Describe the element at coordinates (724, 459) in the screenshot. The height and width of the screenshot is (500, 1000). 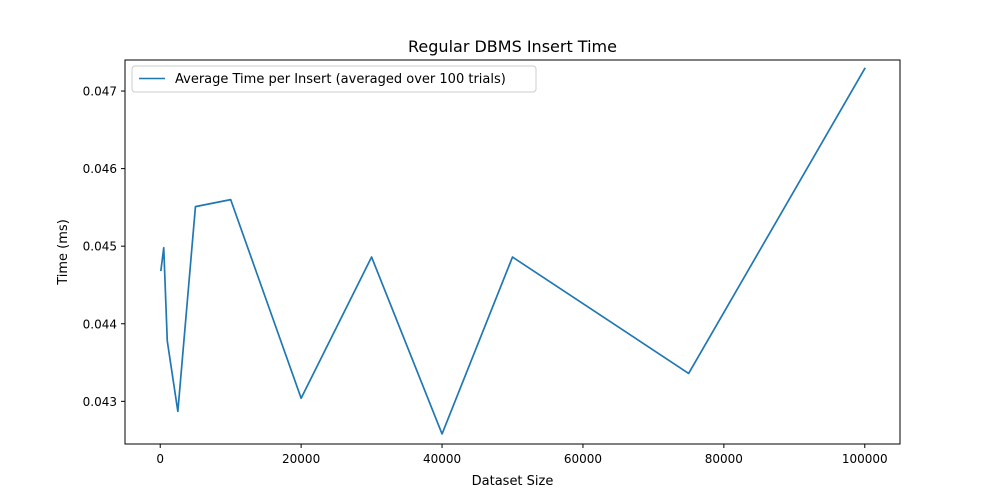
I see `x-tick-label: 80000` at that location.